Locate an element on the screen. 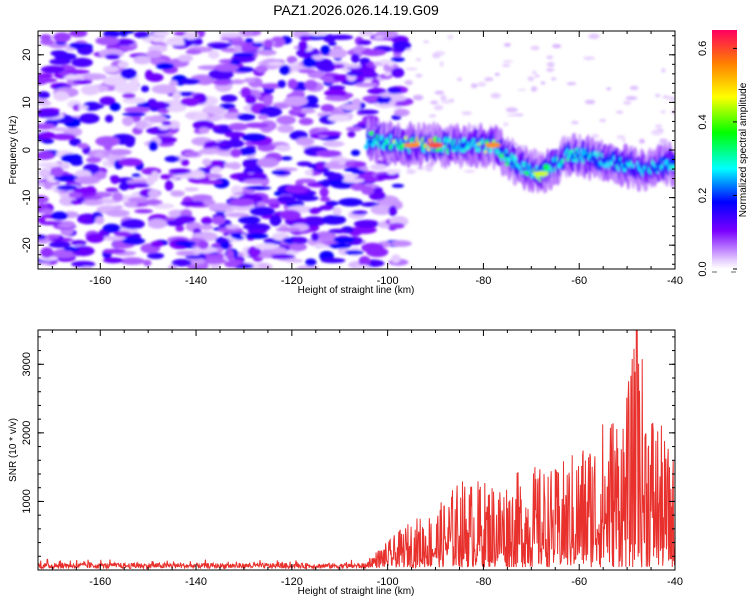 This screenshot has height=600, width=750. spectrogram-x-tick-label: -100 is located at coordinates (388, 281).